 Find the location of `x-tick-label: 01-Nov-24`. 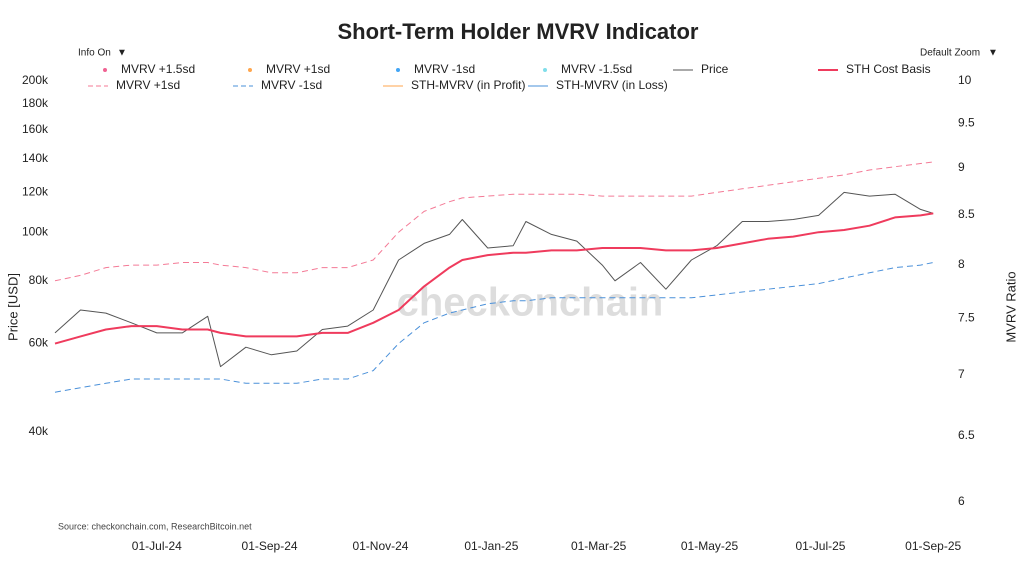

x-tick-label: 01-Nov-24 is located at coordinates (380, 546).